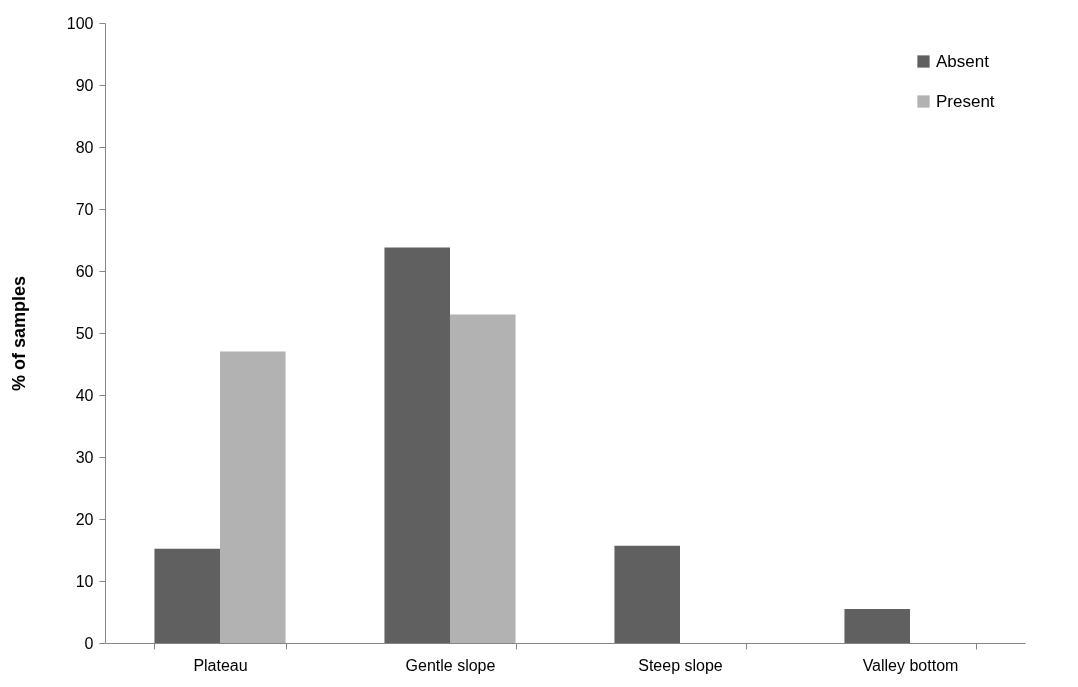 The width and height of the screenshot is (1078, 687). I want to click on y-tick-label: 60, so click(84, 271).